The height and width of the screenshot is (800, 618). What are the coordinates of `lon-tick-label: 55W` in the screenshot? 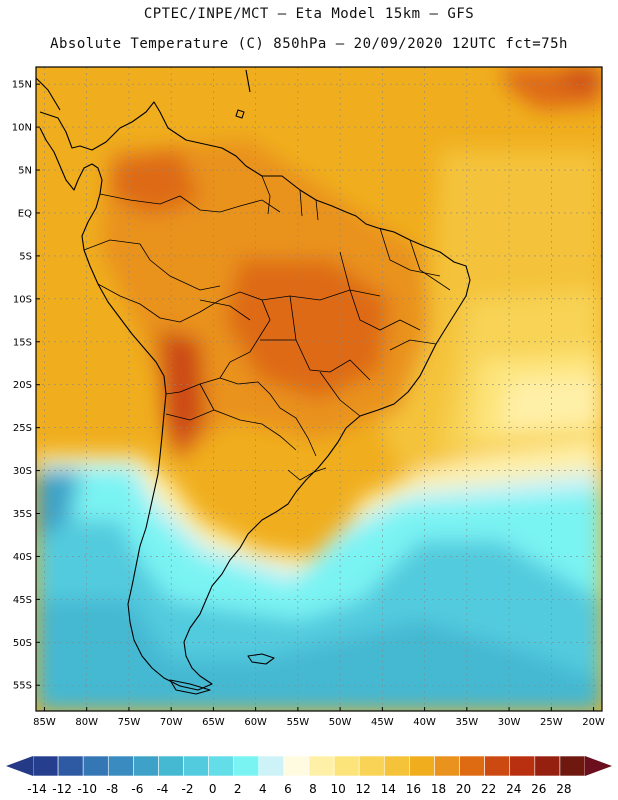 It's located at (298, 722).